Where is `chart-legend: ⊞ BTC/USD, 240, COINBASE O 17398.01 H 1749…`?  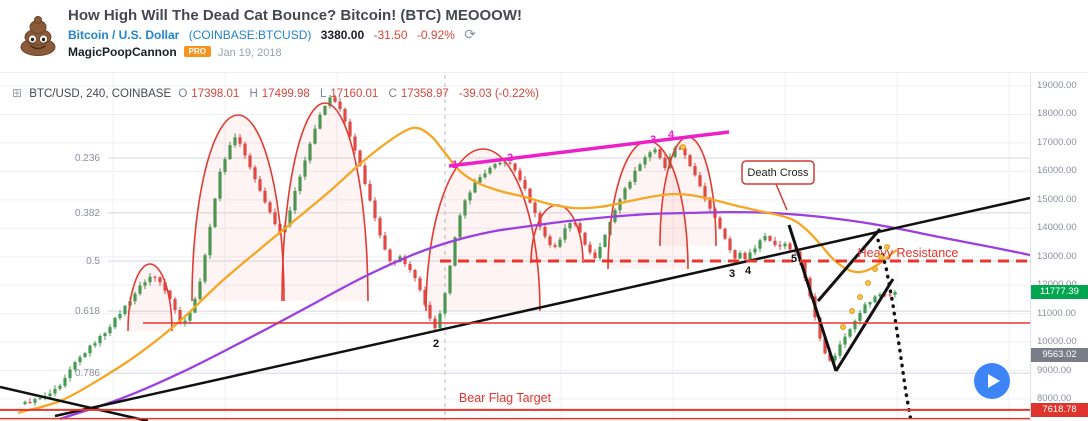
chart-legend: ⊞ BTC/USD, 240, COINBASE O 17398.01 H 1749… is located at coordinates (277, 93).